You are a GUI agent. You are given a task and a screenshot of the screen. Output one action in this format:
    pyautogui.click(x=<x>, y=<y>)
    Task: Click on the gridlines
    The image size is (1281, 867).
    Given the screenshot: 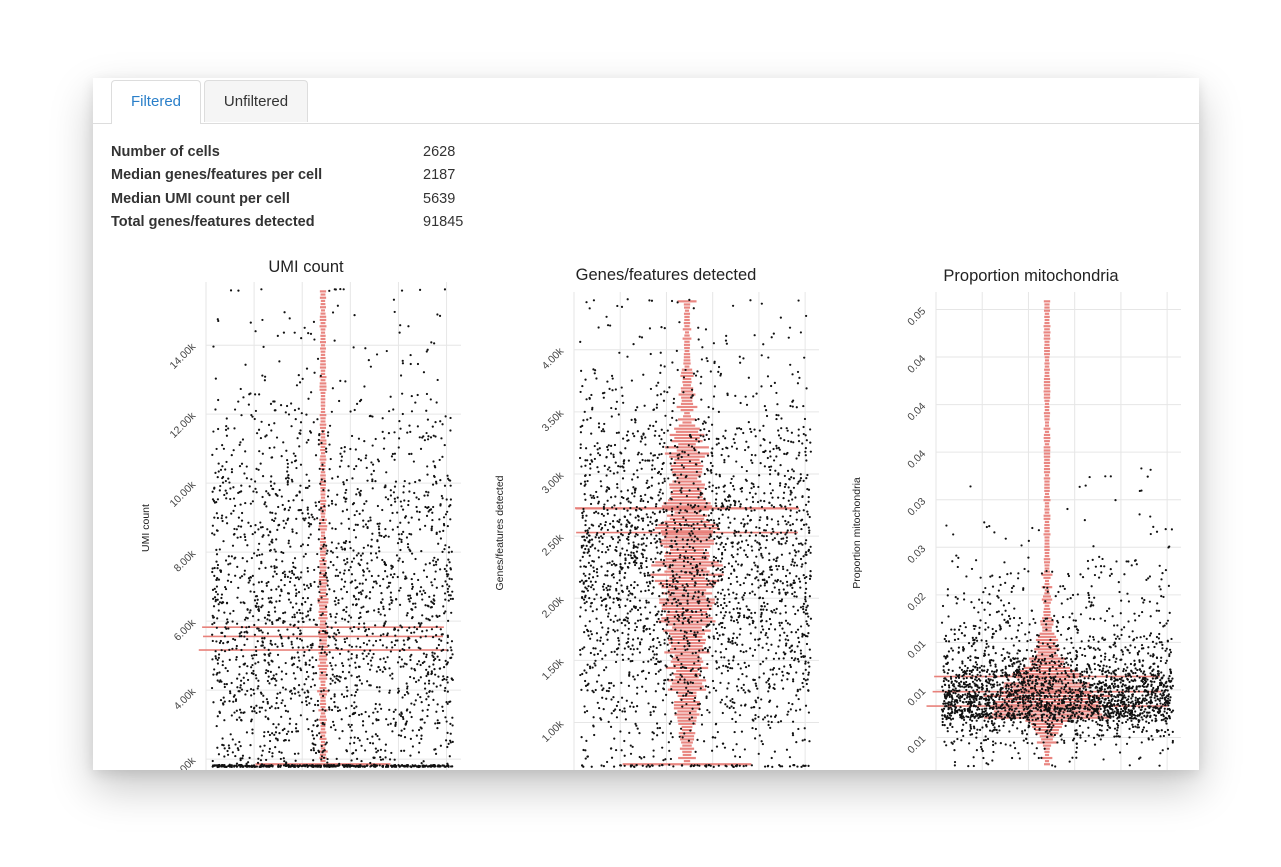 What is the action you would take?
    pyautogui.click(x=696, y=531)
    